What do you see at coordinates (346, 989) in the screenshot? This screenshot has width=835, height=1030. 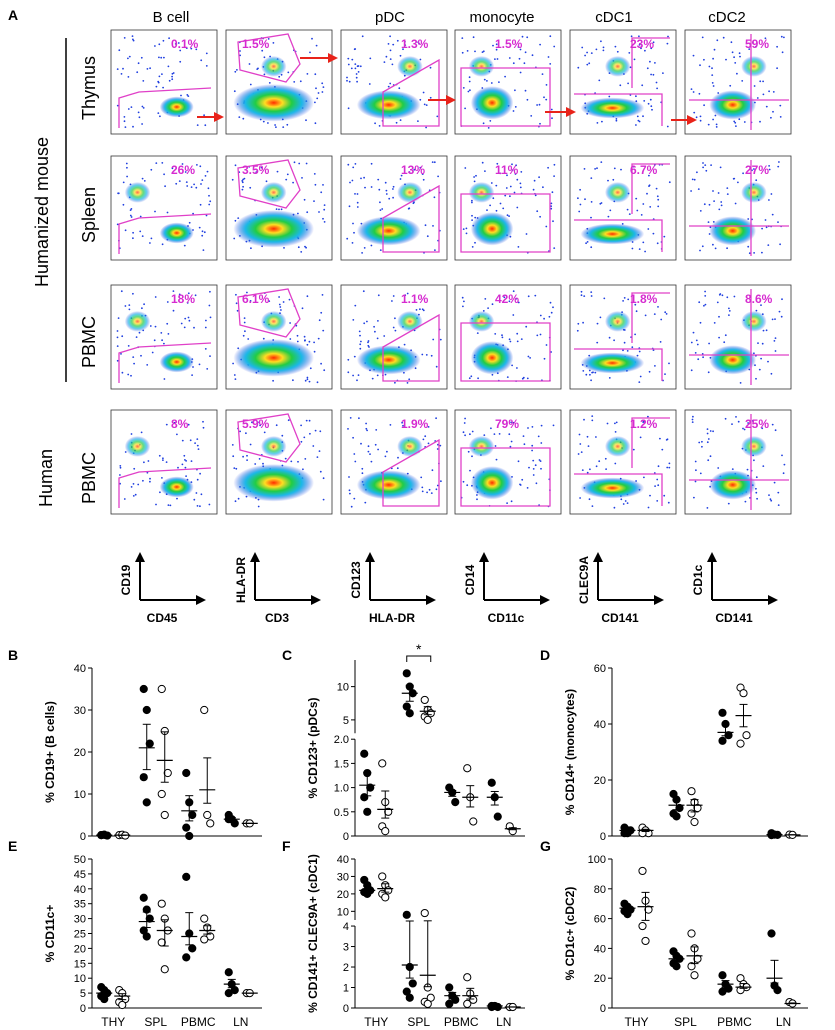 I see `y-tick-label: 1` at bounding box center [346, 989].